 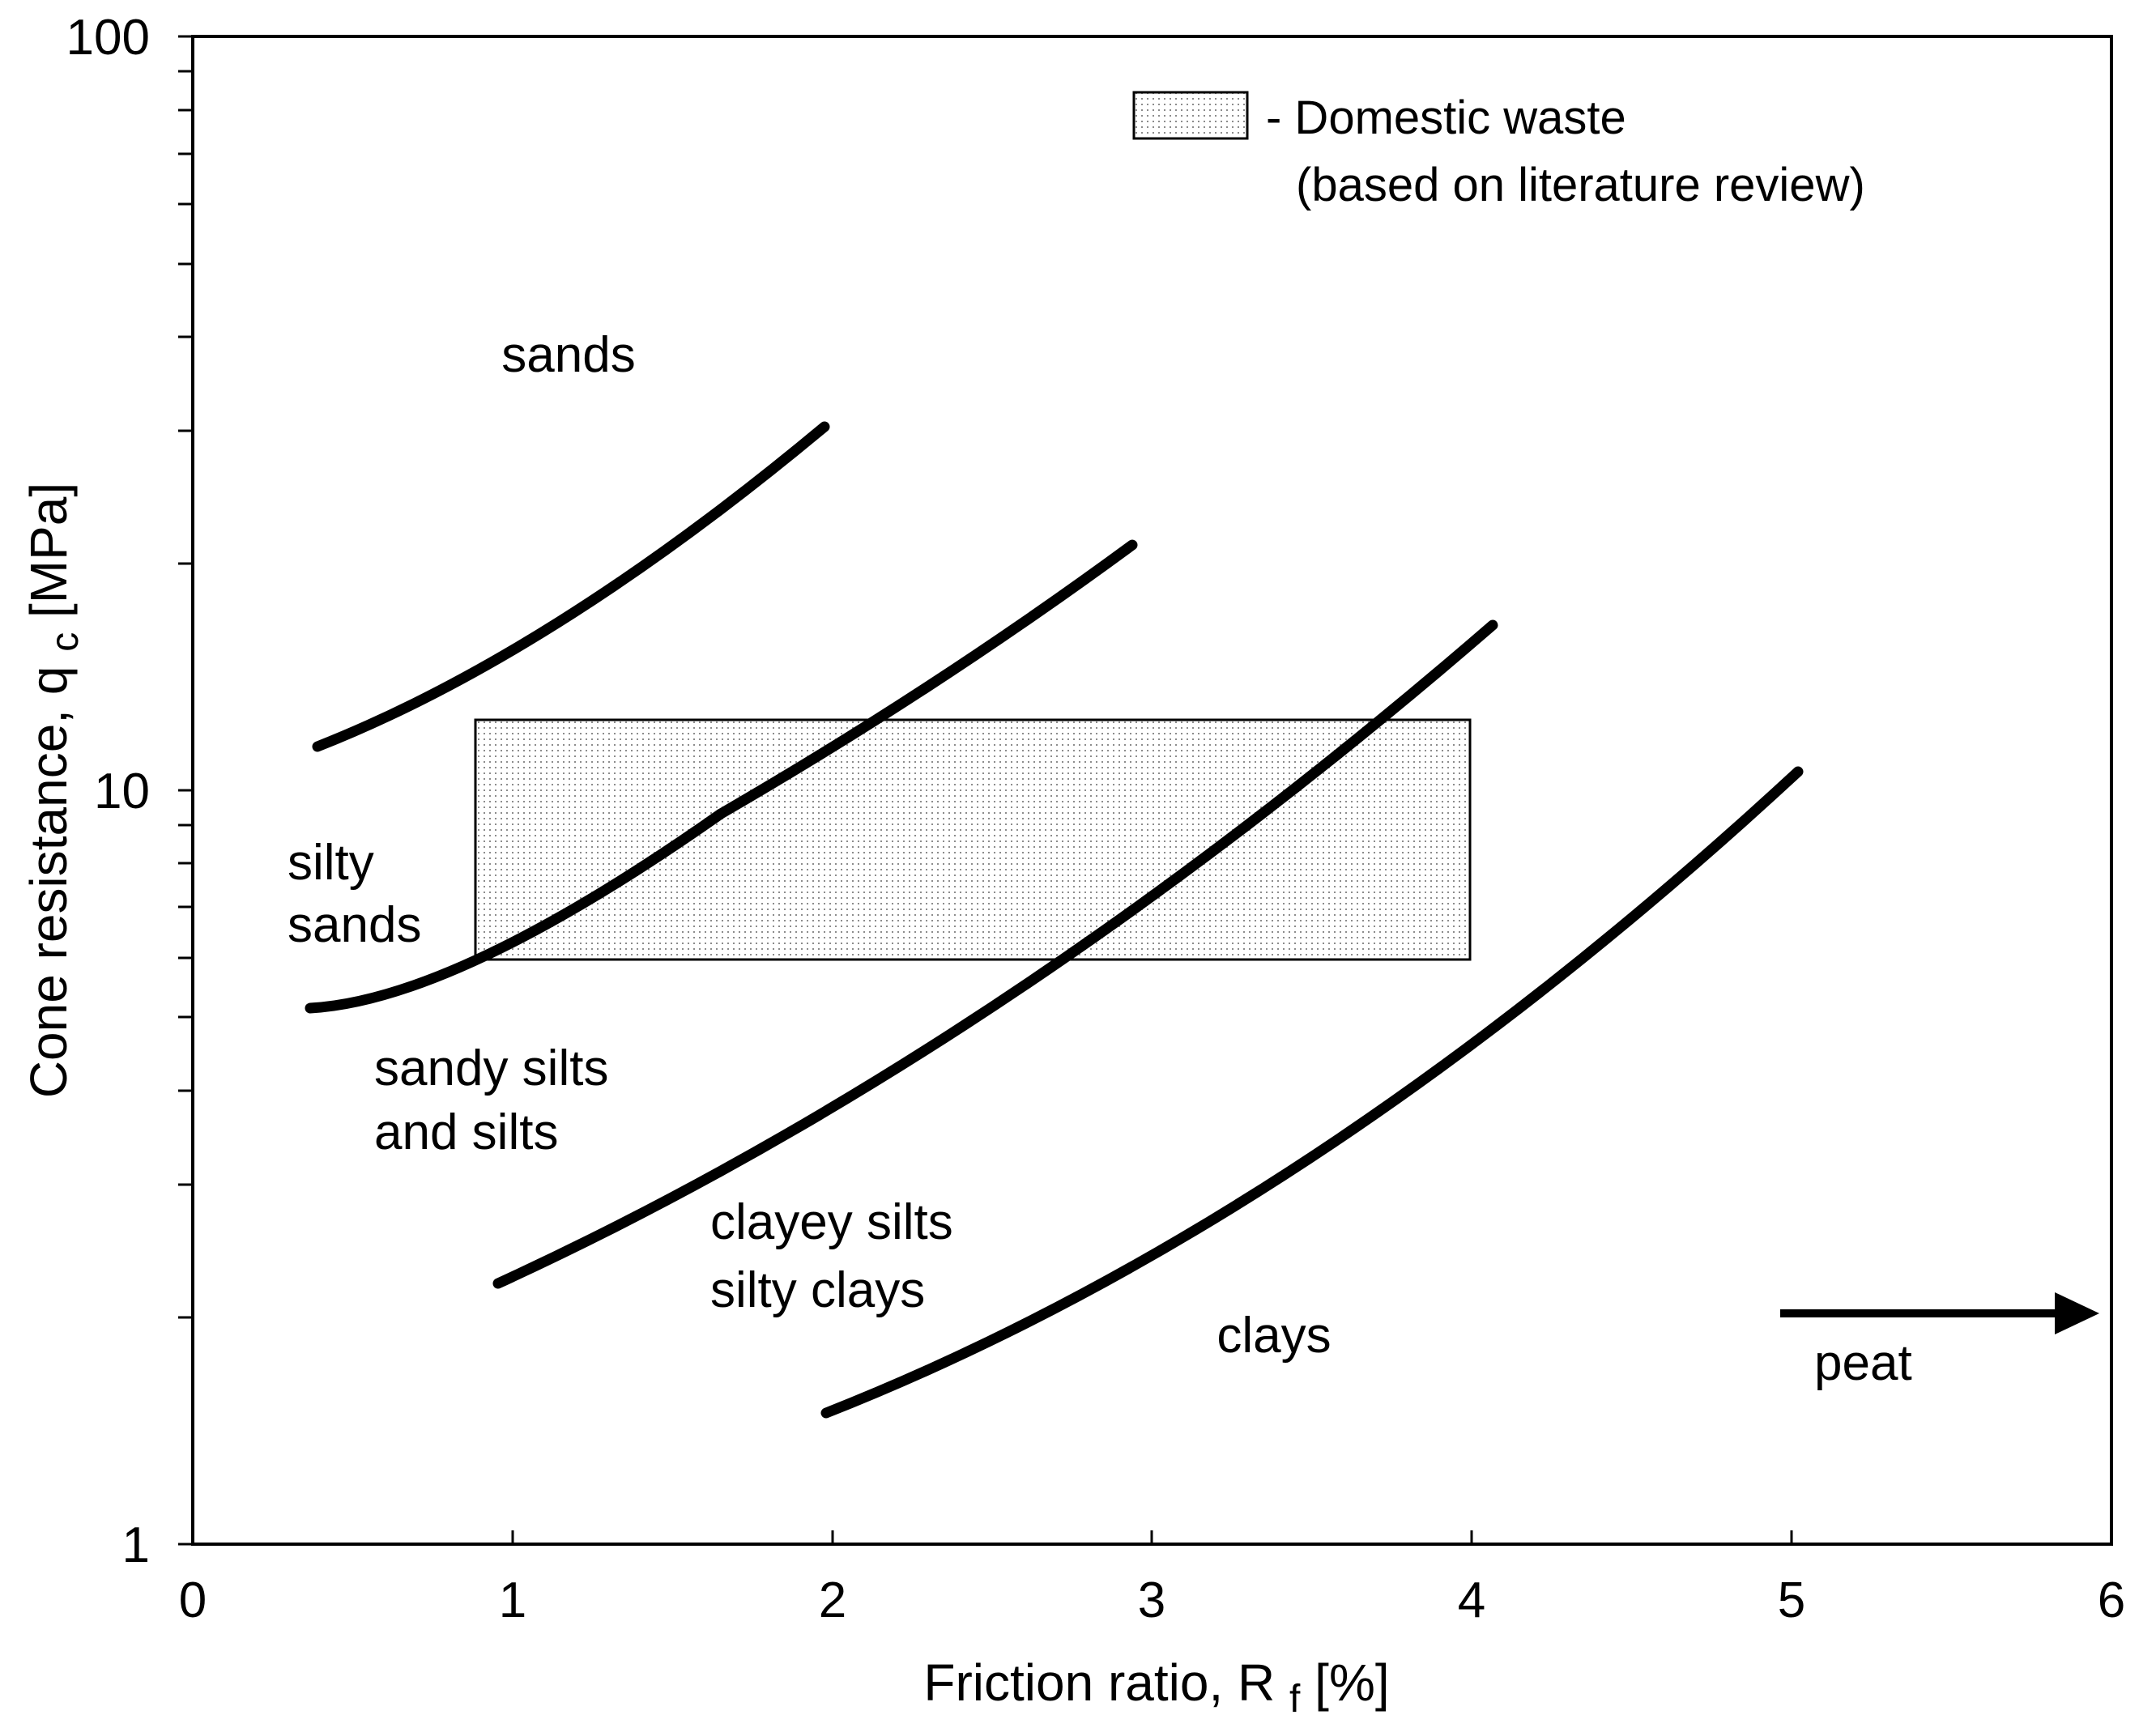 I want to click on x-axis-title: Friction ratio, R f [%], so click(x=1156, y=1688).